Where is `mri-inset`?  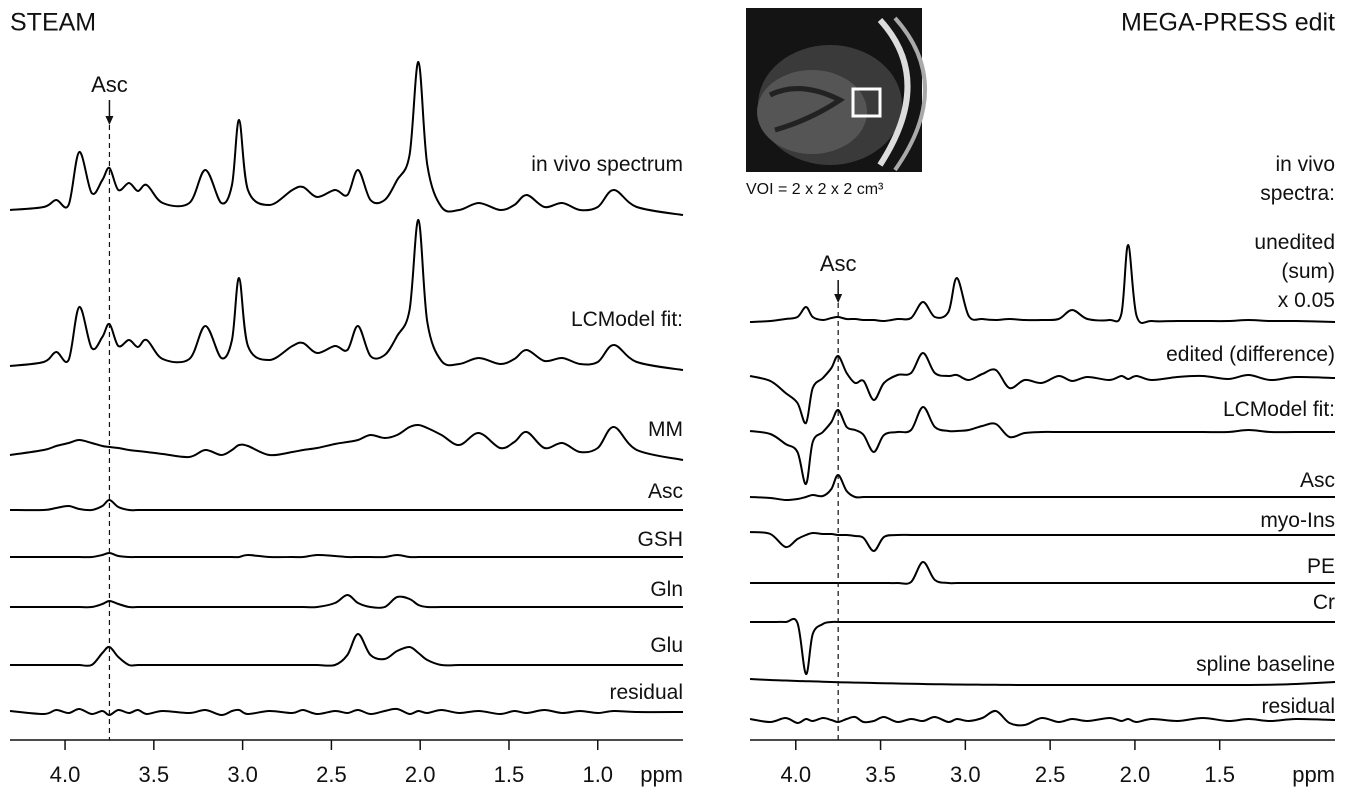 mri-inset is located at coordinates (836, 90).